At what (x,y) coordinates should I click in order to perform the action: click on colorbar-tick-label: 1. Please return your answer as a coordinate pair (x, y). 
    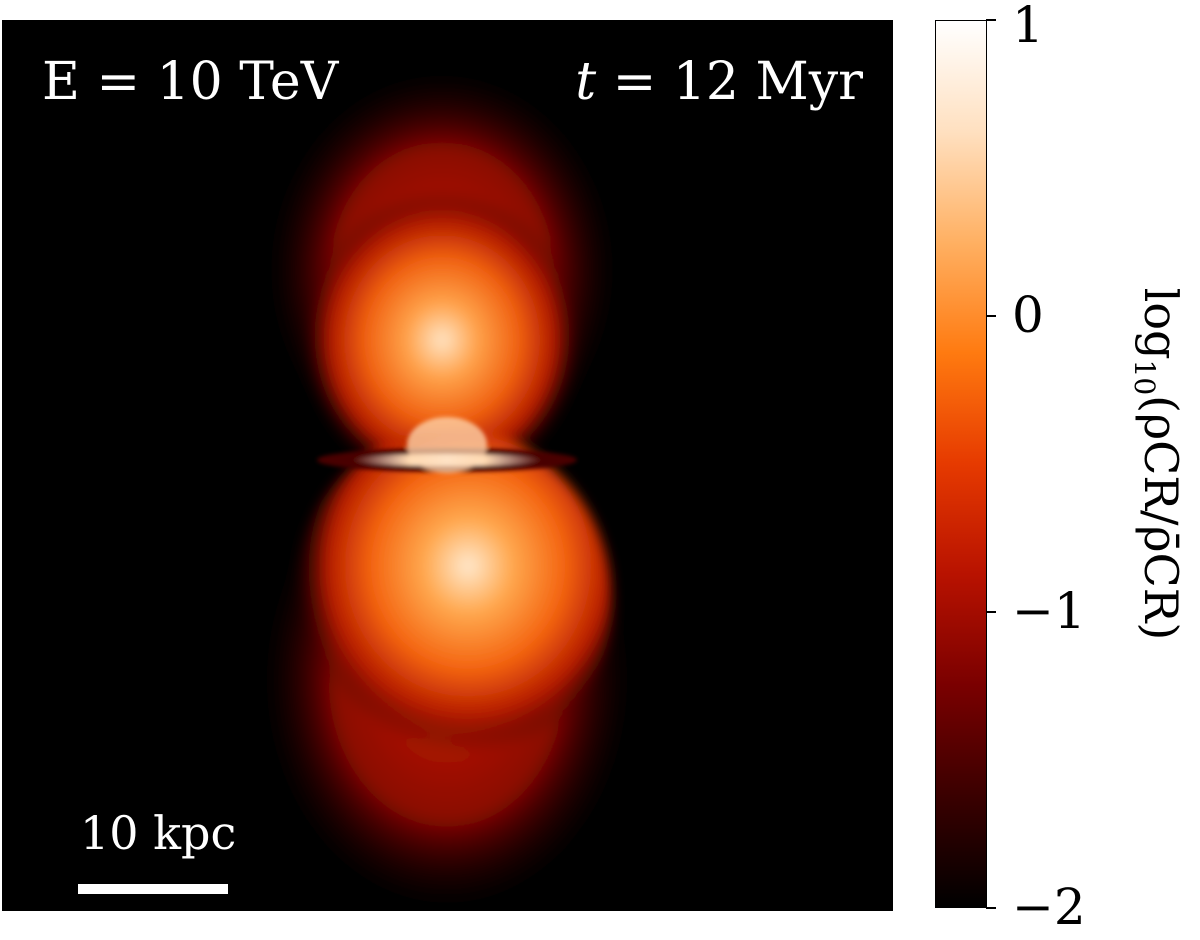
    Looking at the image, I should click on (1028, 27).